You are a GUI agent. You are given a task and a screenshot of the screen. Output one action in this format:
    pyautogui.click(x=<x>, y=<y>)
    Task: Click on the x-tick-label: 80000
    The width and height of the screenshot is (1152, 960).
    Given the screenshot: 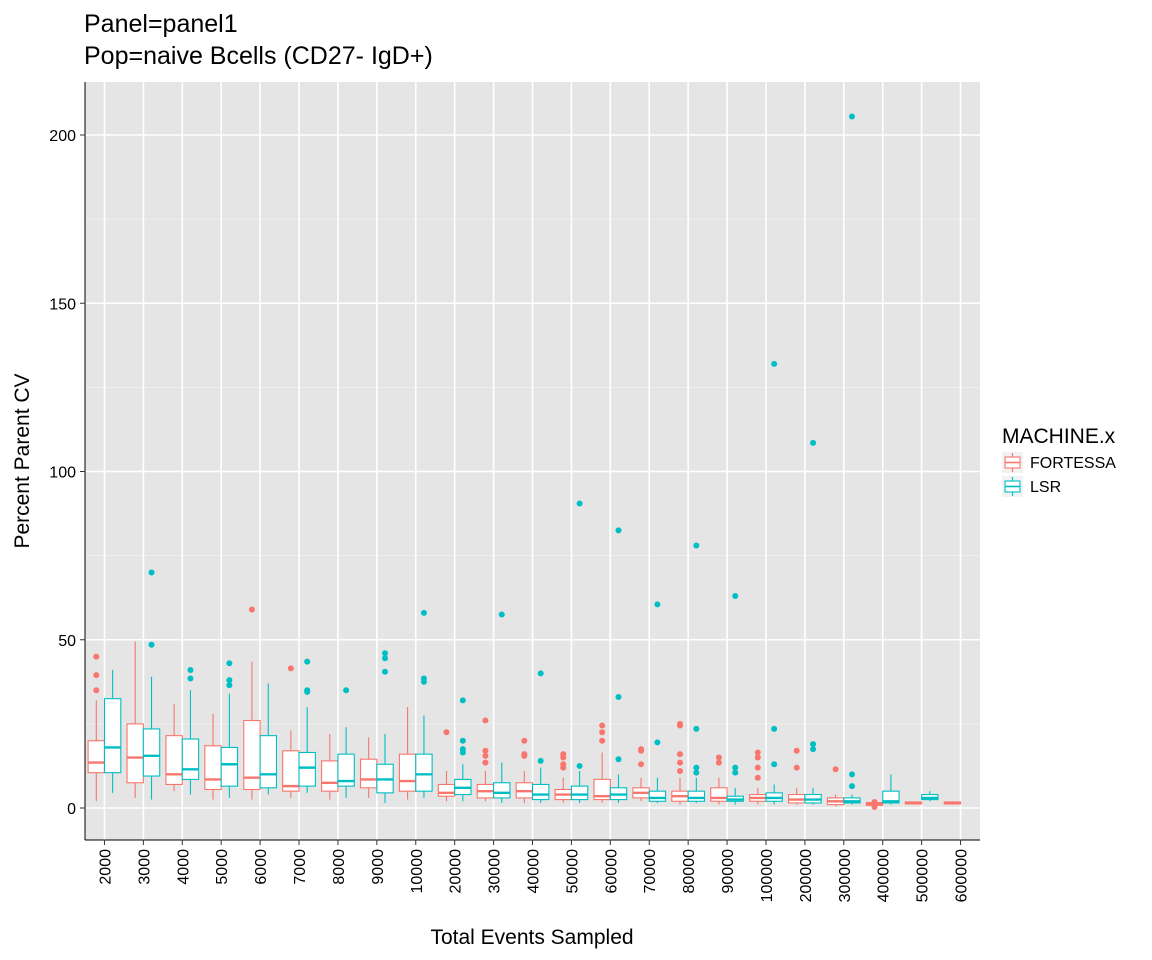 What is the action you would take?
    pyautogui.click(x=689, y=871)
    